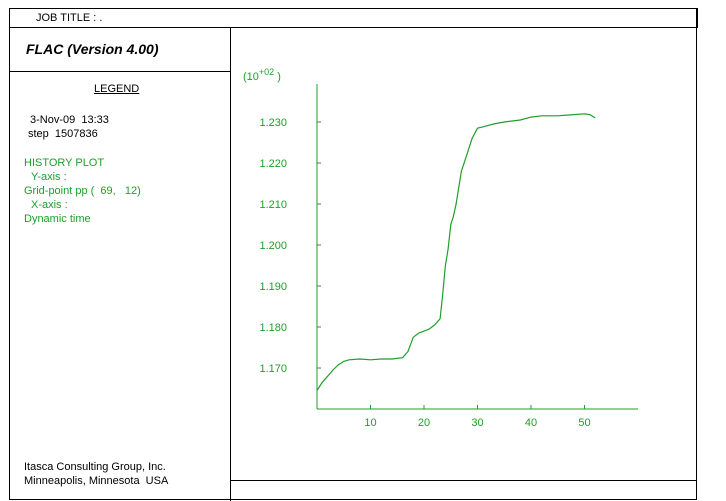 Image resolution: width=726 pixels, height=501 pixels. I want to click on x-axis-value: Dynamic time, so click(57, 219).